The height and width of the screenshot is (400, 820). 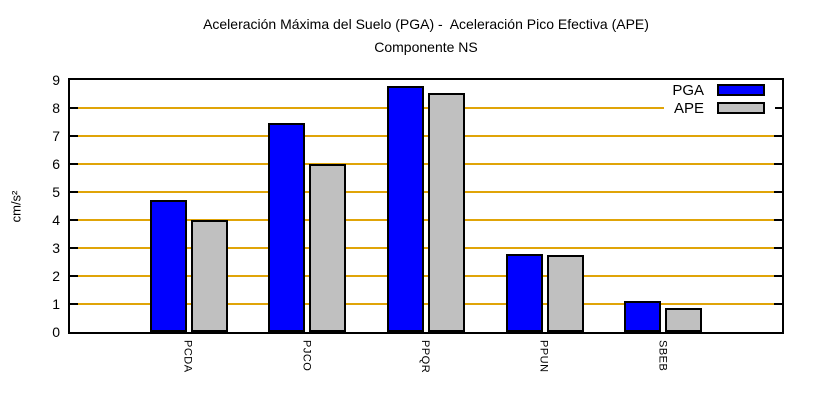 What do you see at coordinates (684, 320) in the screenshot?
I see `bar-ape-sbeb` at bounding box center [684, 320].